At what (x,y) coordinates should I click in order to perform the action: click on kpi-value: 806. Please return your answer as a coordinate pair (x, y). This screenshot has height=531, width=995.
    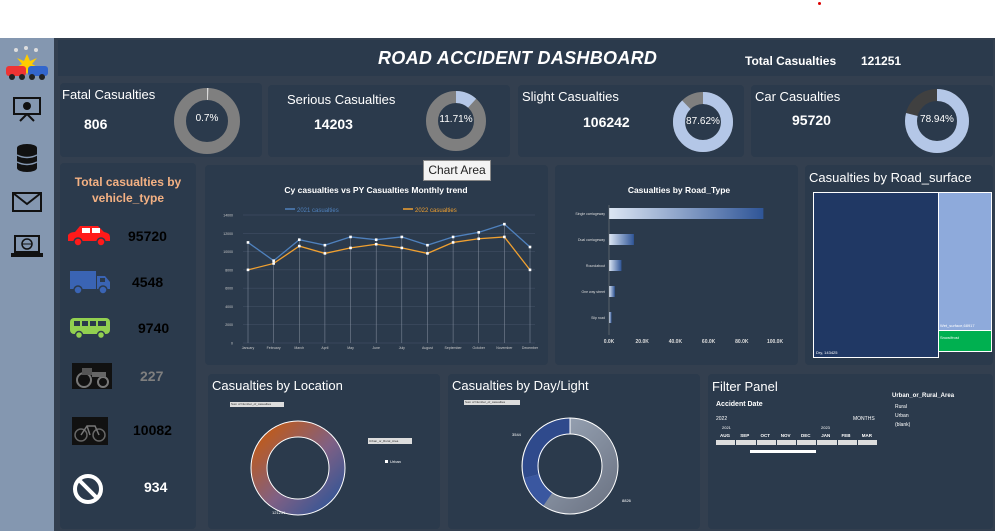
    Looking at the image, I should click on (96, 124).